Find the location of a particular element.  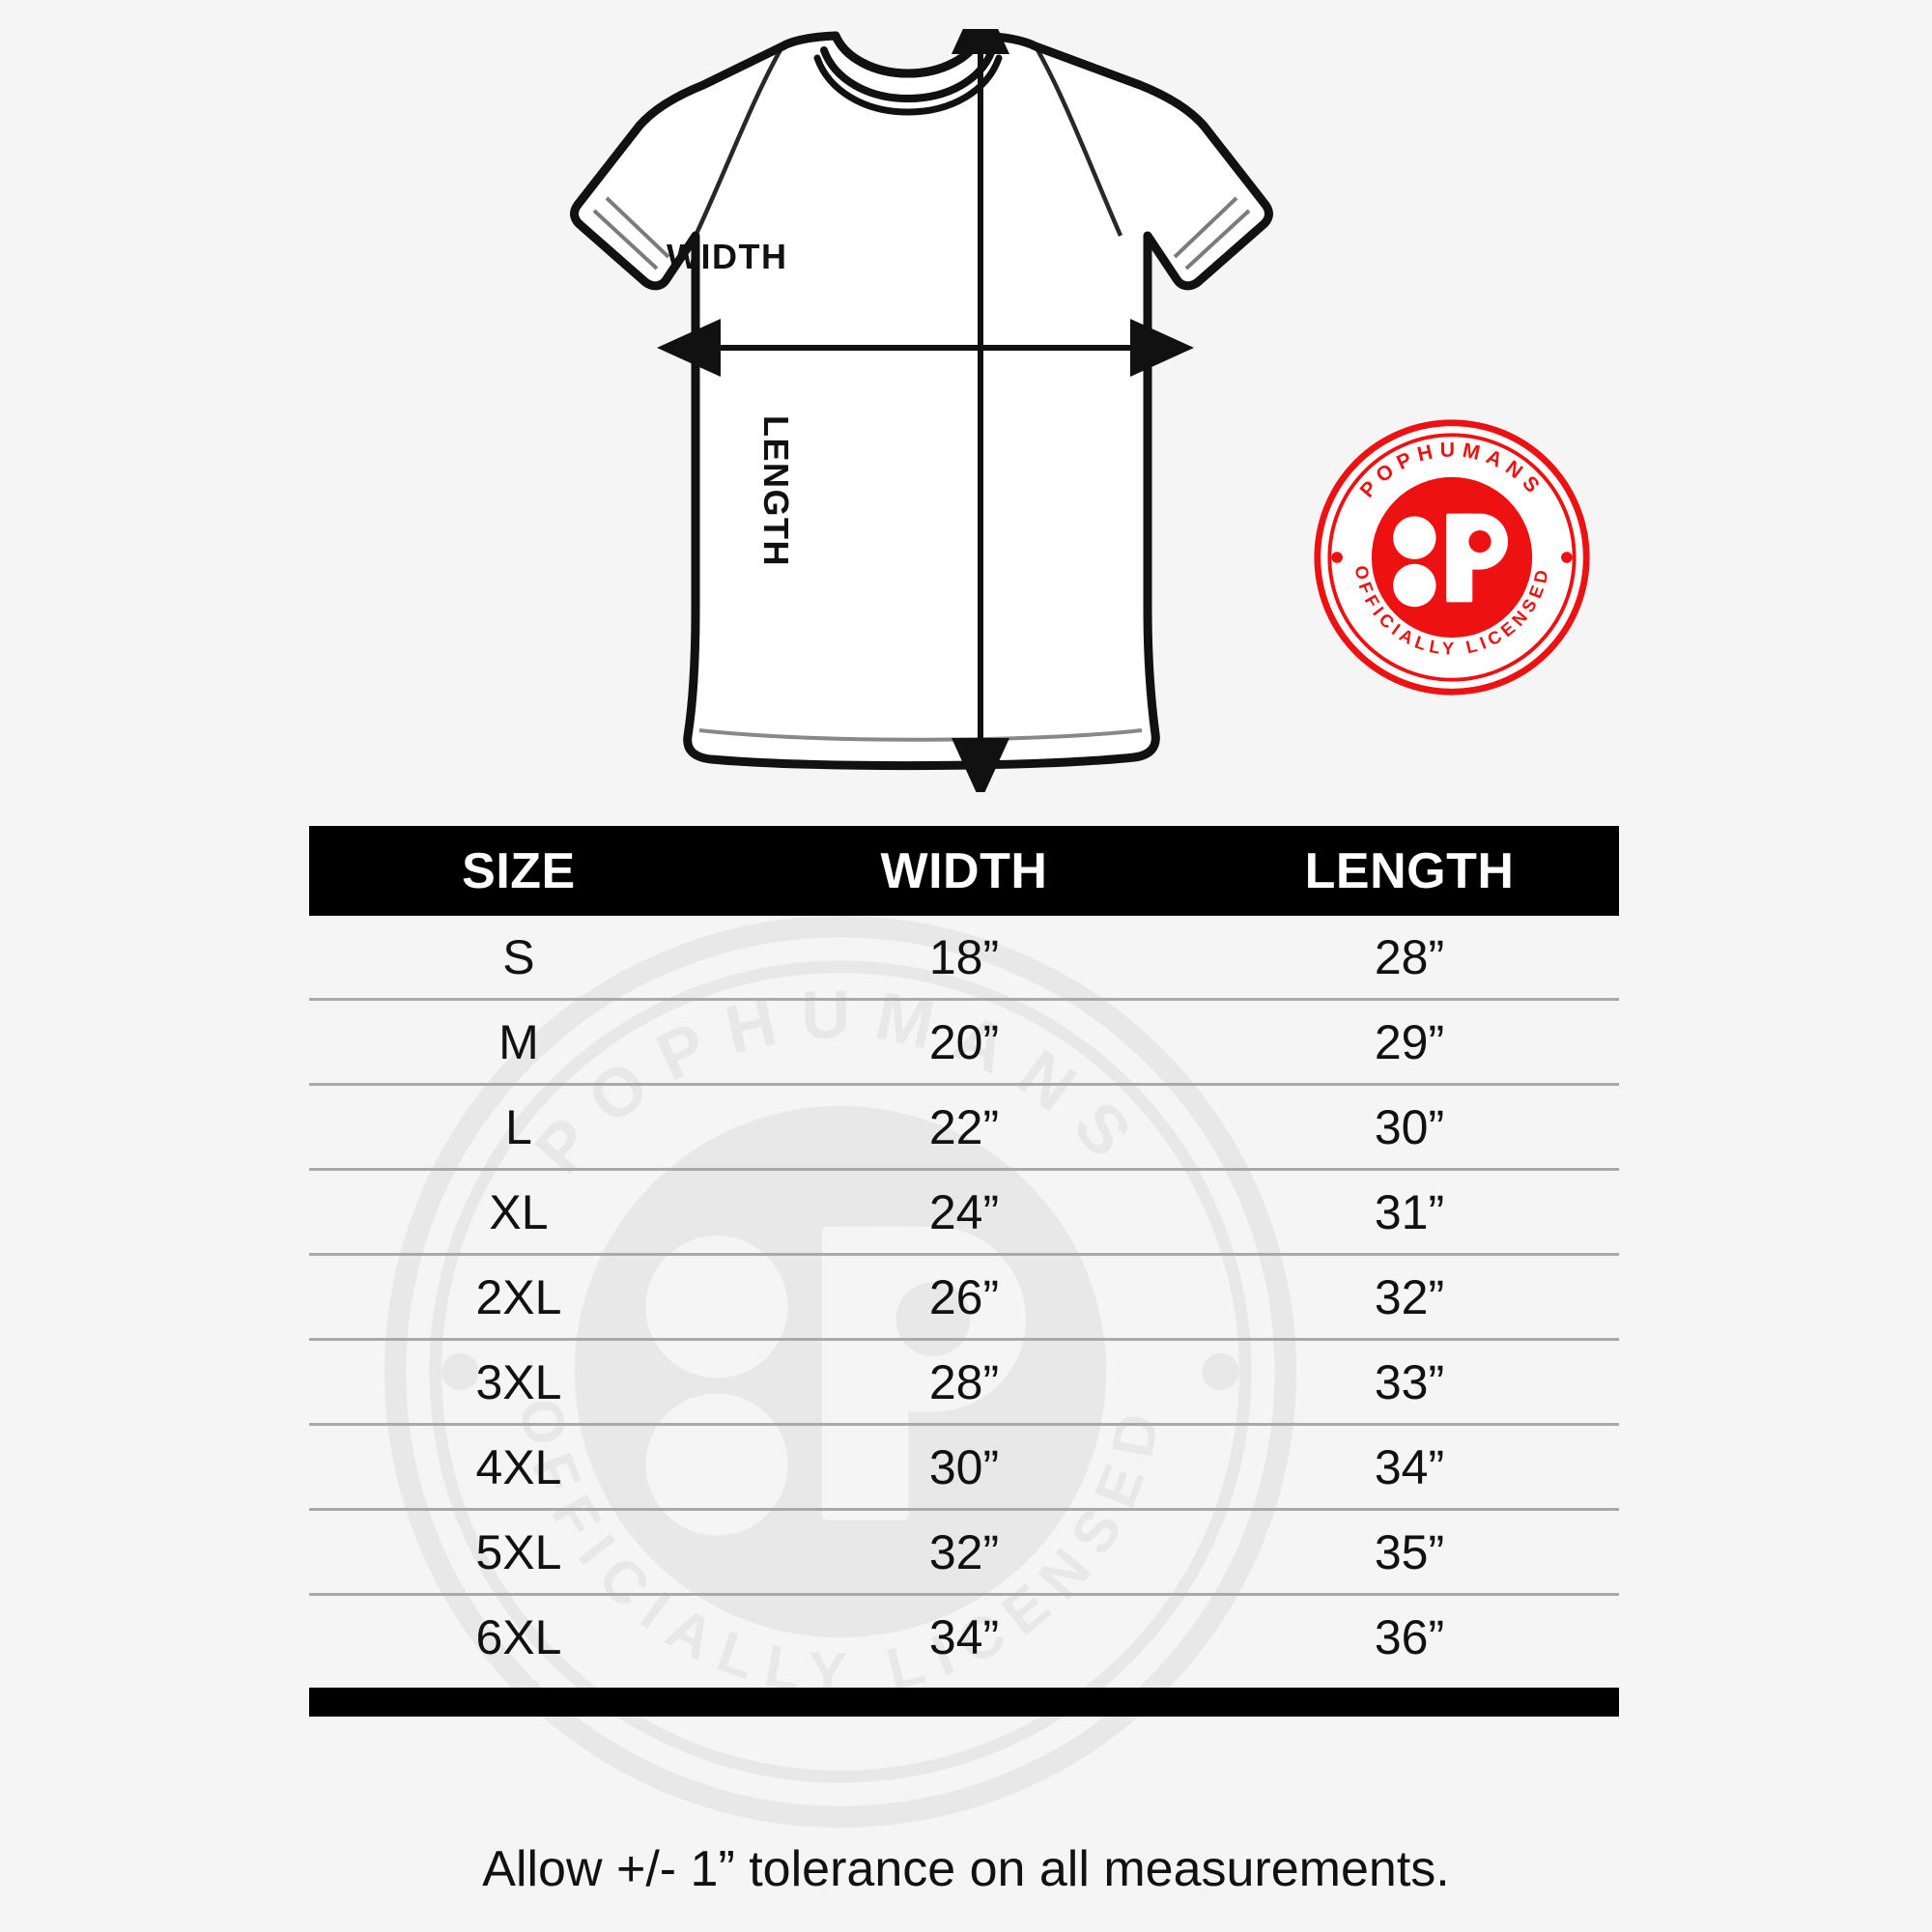

badge-inner-ring is located at coordinates (1452, 557).